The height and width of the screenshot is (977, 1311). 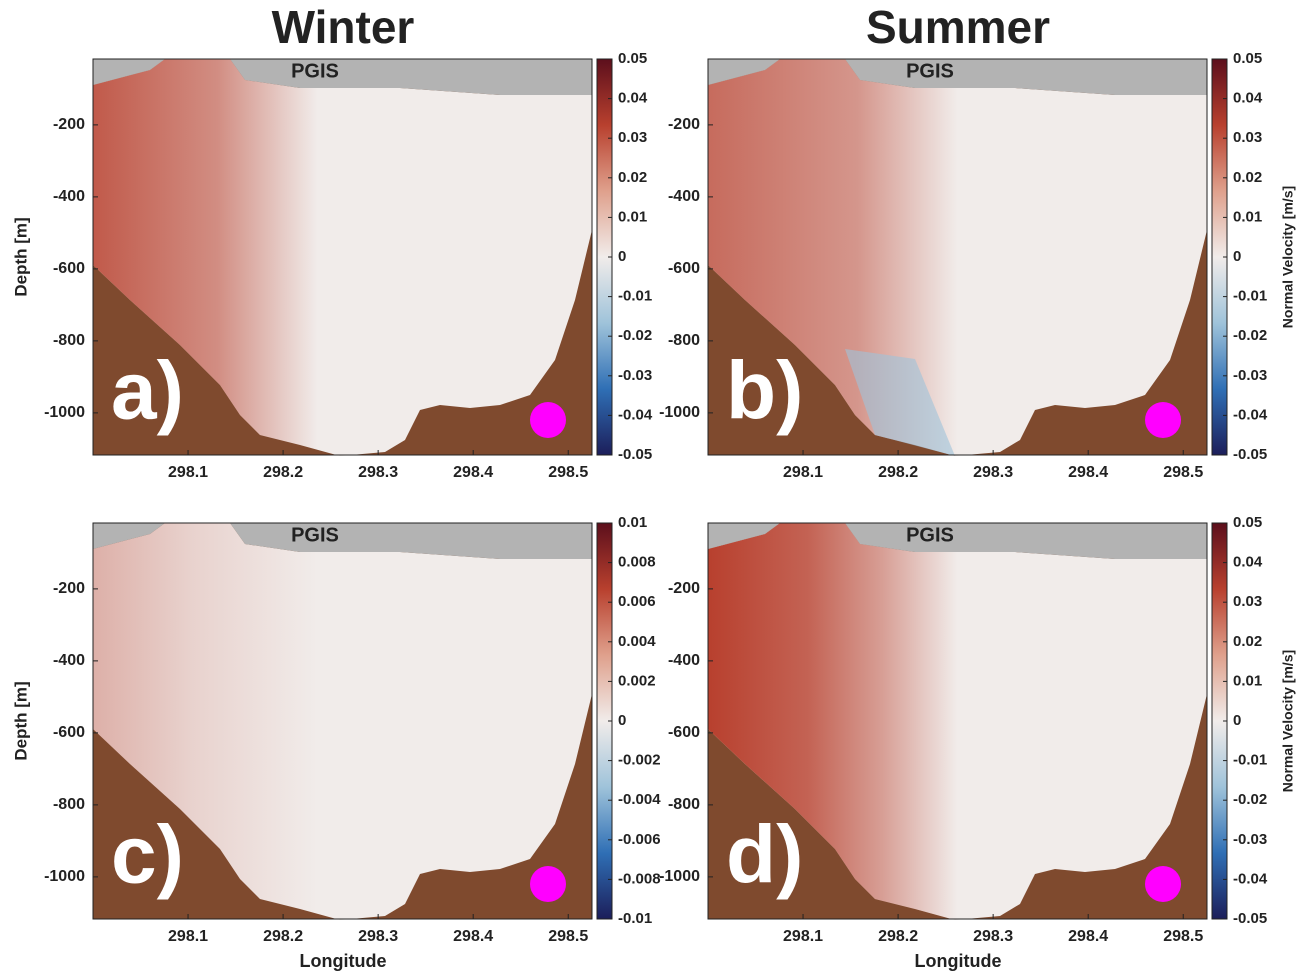 What do you see at coordinates (637, 641) in the screenshot?
I see `colorbar-tick-label: 0.004` at bounding box center [637, 641].